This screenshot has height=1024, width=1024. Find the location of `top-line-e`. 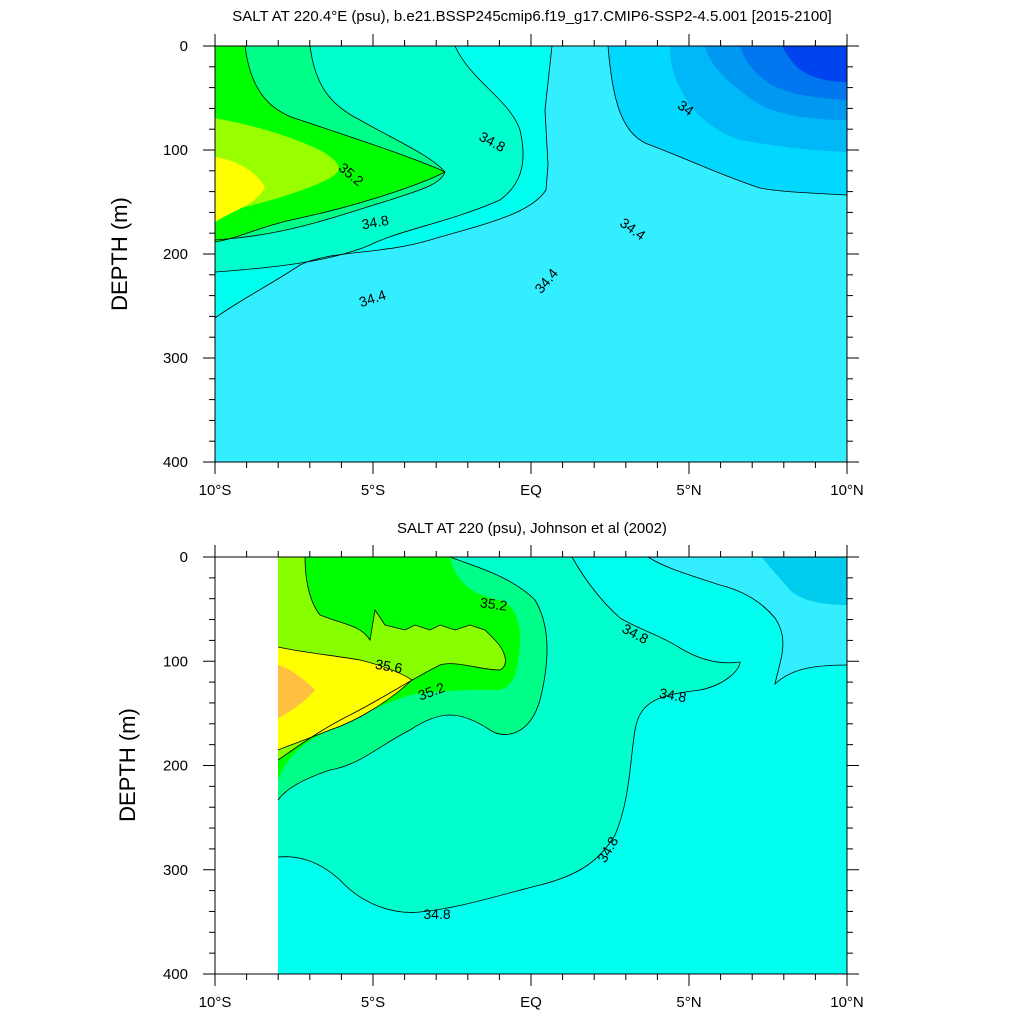

top-line-e is located at coordinates (727, 120).